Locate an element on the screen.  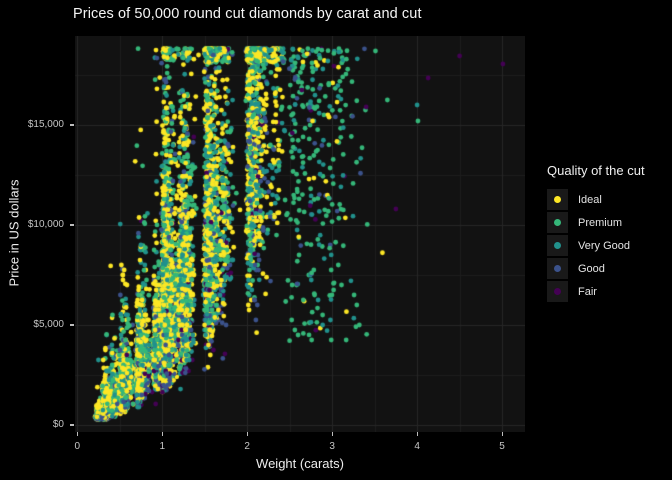
legend-items: Ideal Premium Very Good Good Fair is located at coordinates (596, 245).